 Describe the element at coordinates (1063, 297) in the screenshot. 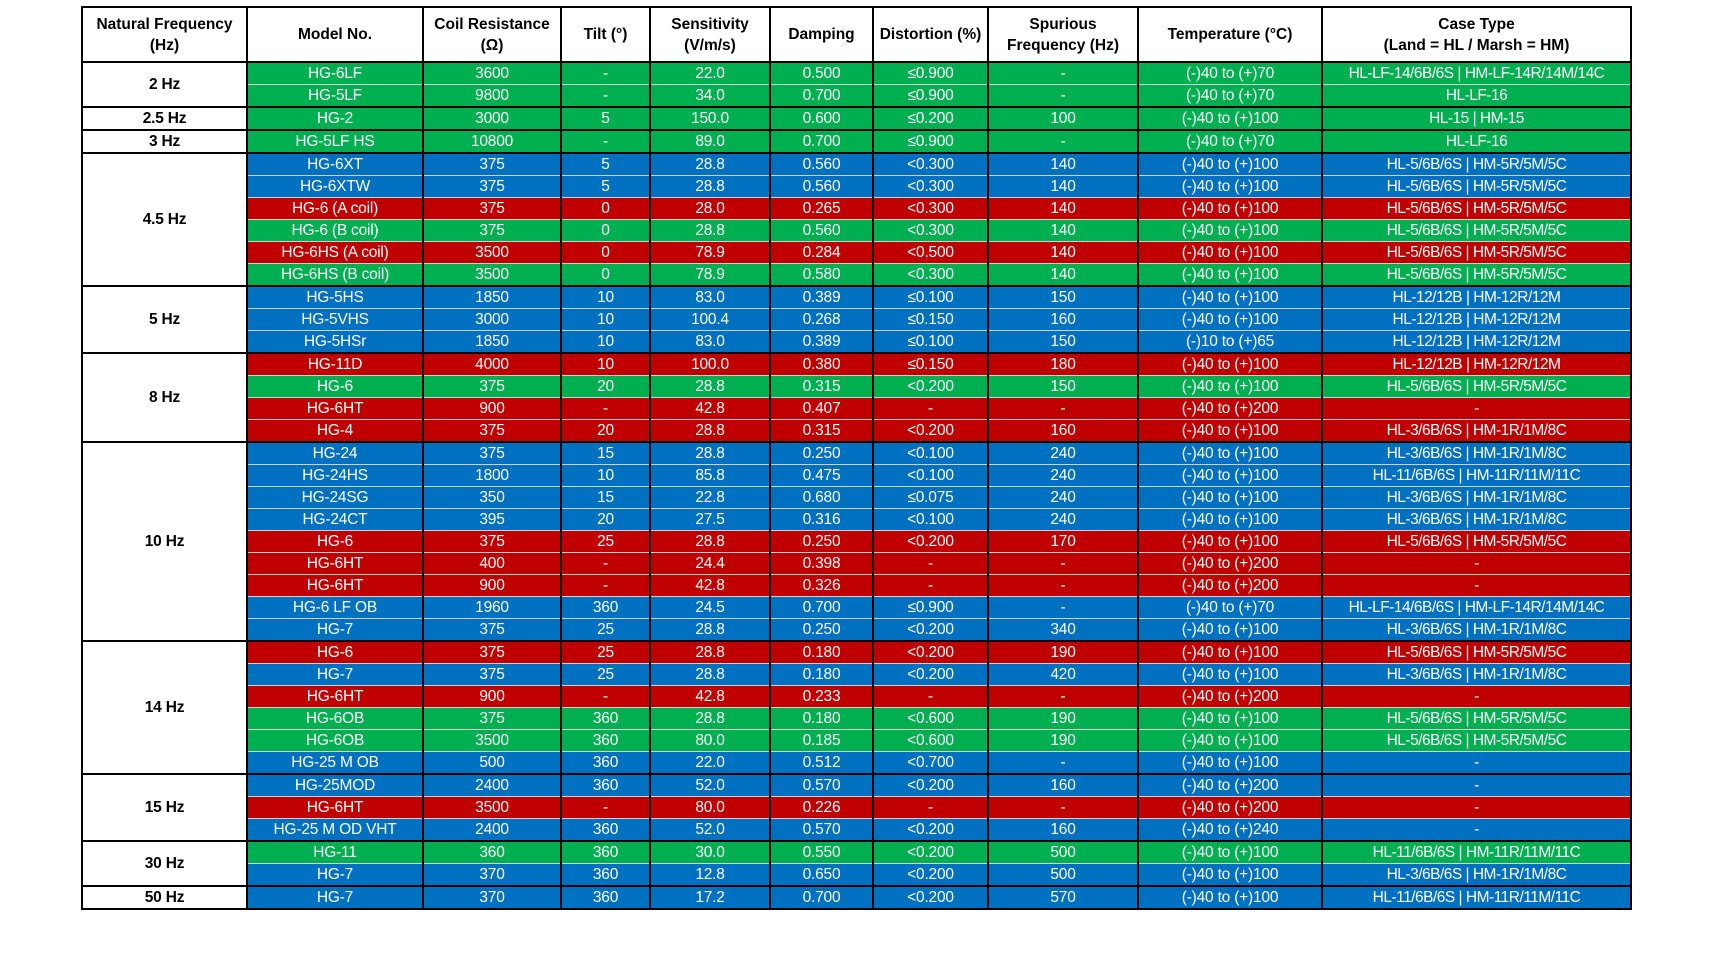

I see `spurious-frequency-cell: 150` at that location.